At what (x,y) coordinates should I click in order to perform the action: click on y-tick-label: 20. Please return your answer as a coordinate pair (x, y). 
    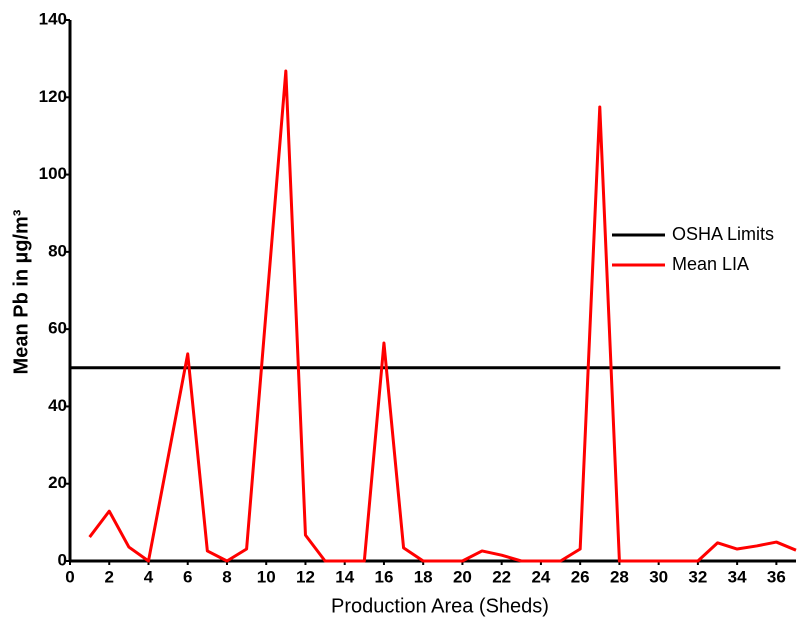
    Looking at the image, I should click on (57, 482).